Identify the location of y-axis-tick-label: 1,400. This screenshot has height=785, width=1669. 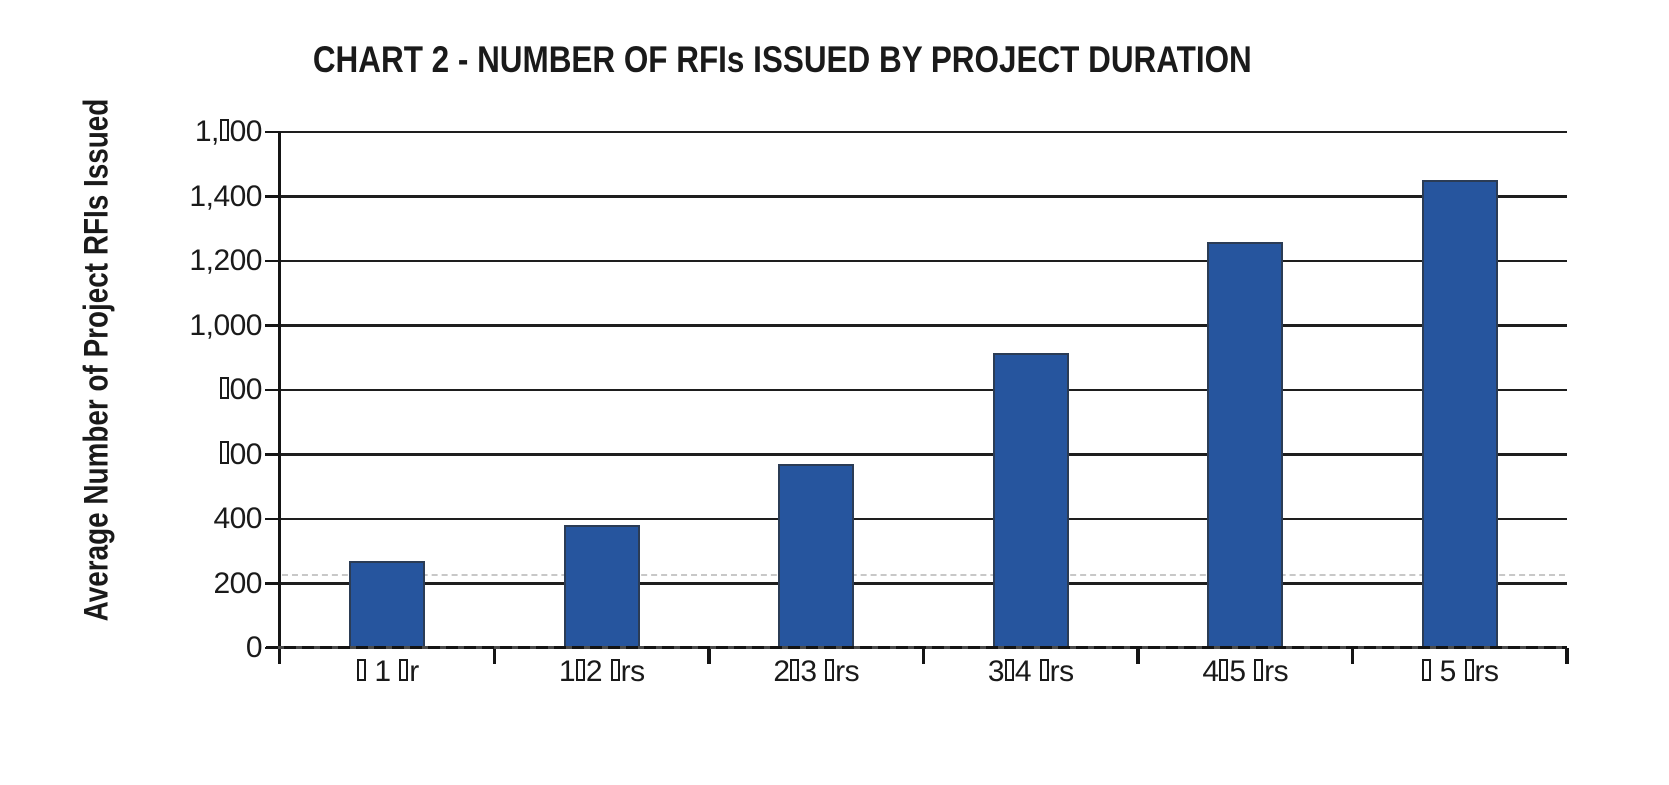
(225, 196).